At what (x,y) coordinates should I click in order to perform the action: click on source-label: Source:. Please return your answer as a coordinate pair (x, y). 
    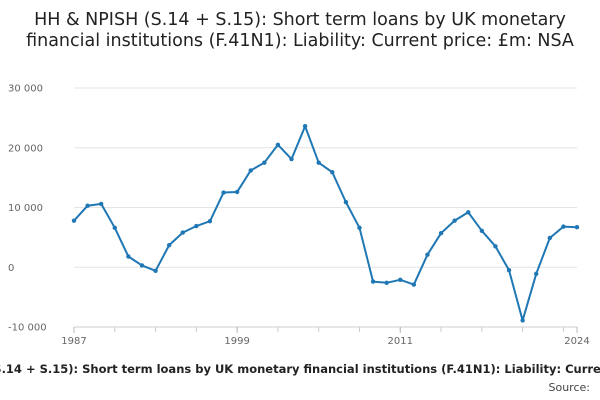
    Looking at the image, I should click on (569, 387).